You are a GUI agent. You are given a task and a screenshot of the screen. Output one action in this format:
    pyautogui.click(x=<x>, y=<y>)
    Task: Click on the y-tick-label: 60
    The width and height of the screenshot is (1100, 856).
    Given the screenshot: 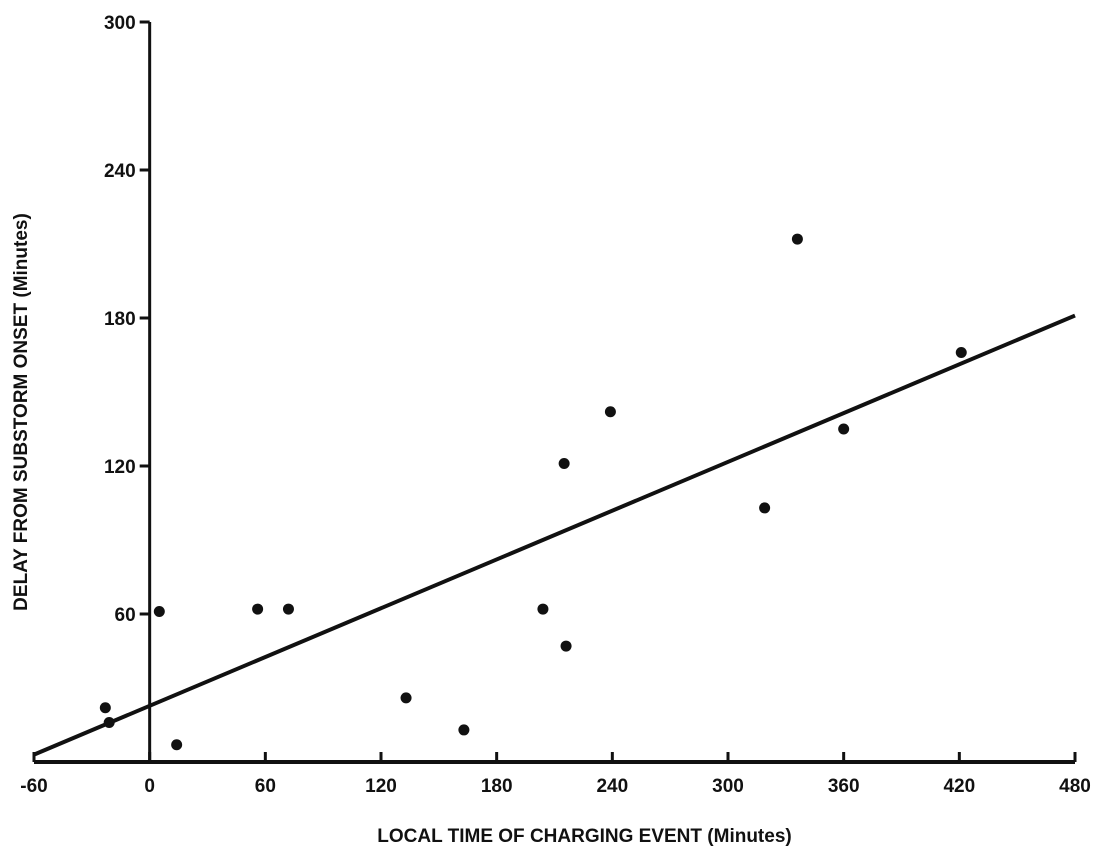 What is the action you would take?
    pyautogui.click(x=125, y=615)
    